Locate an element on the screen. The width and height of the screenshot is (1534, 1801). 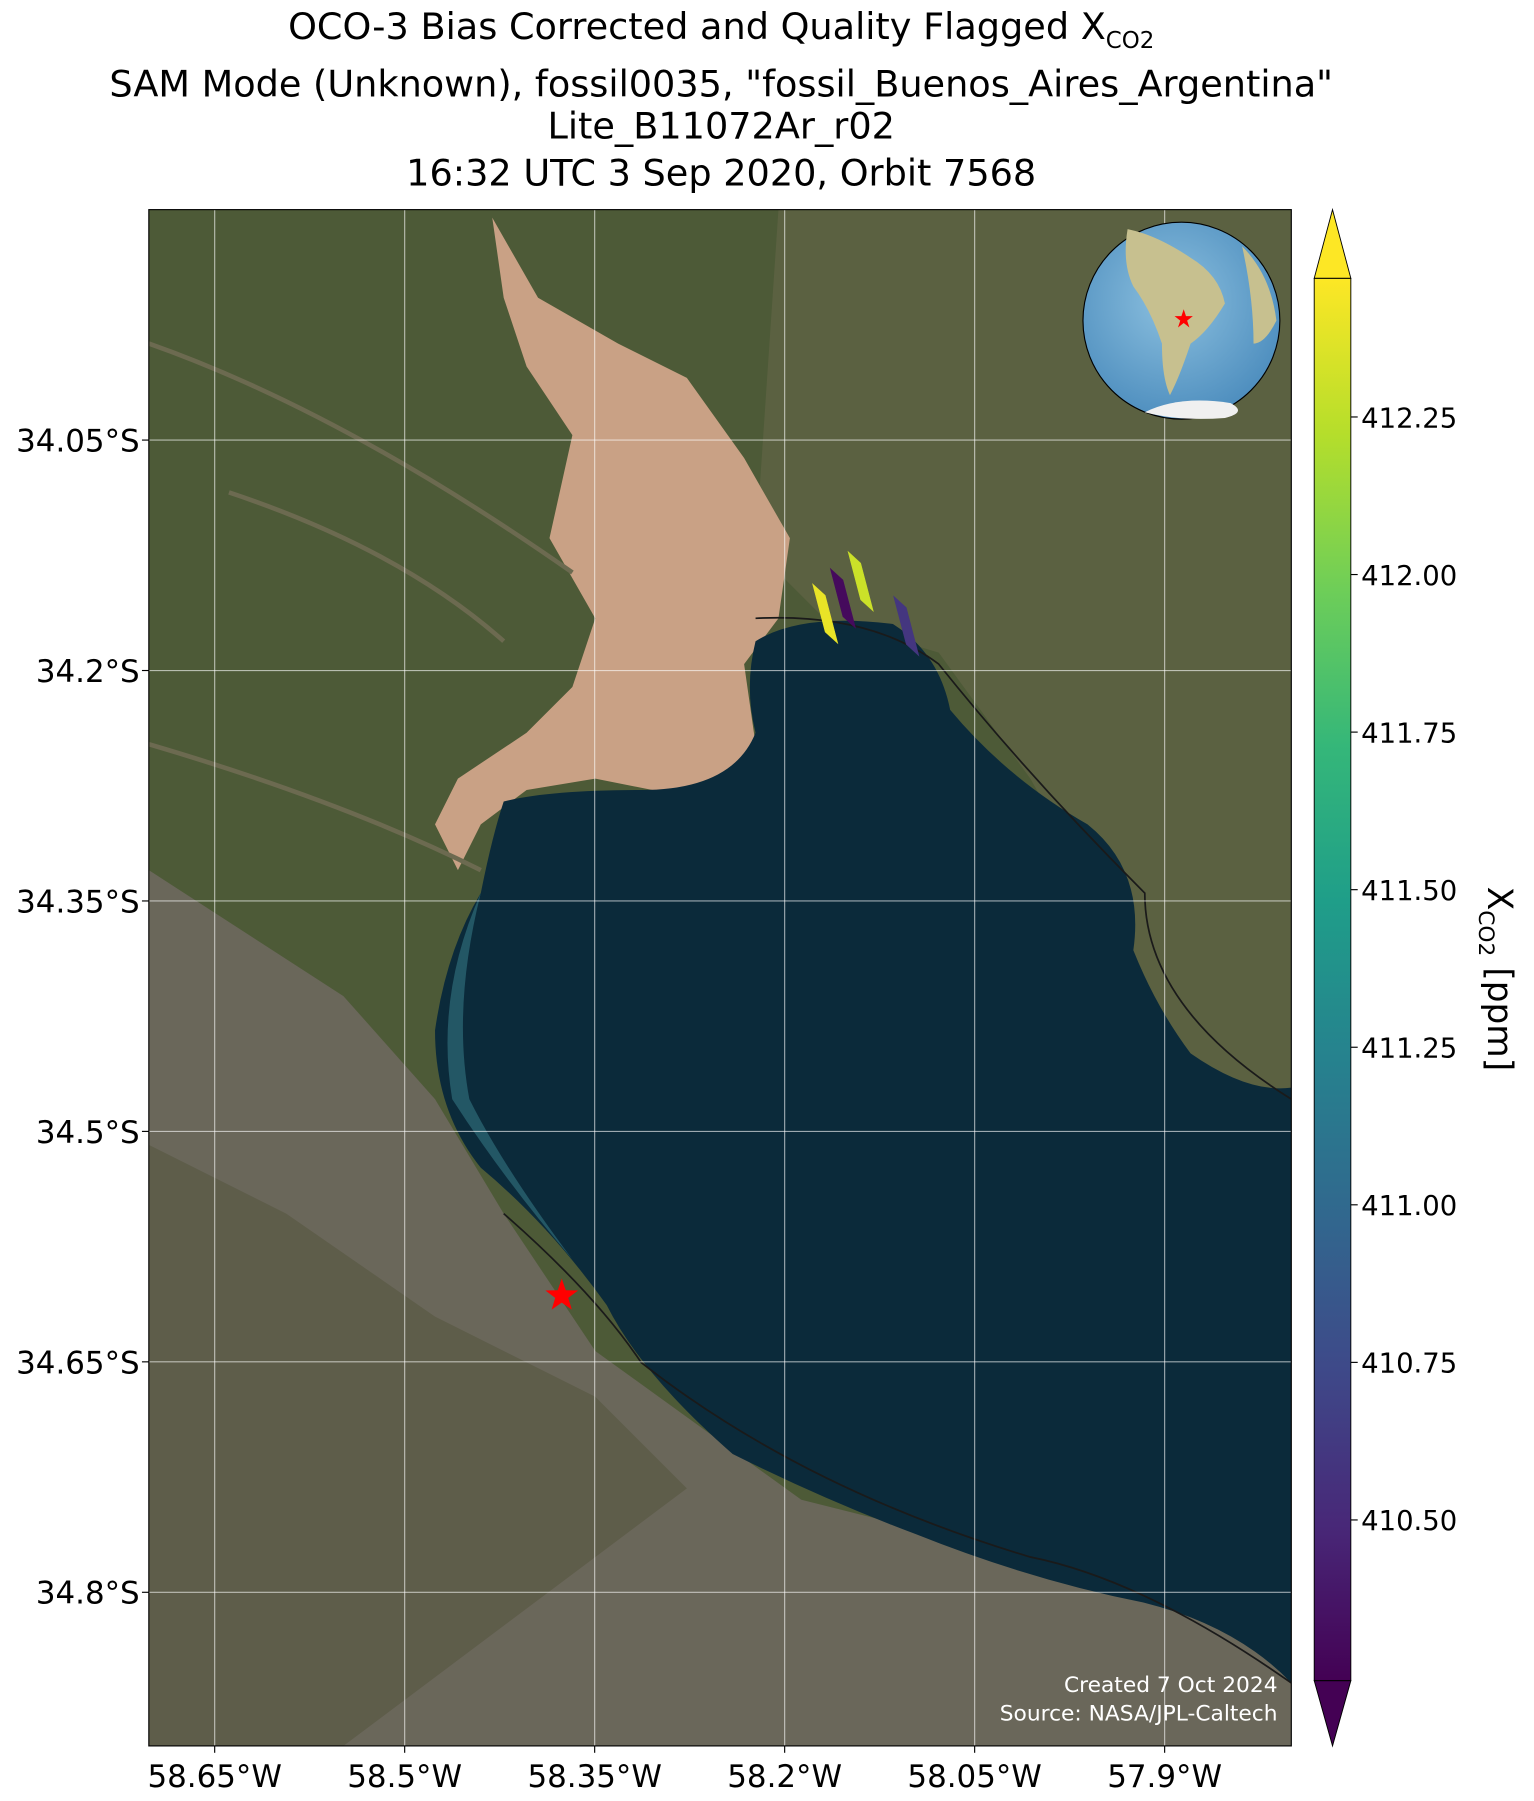
x-tick-label: 58.2°W is located at coordinates (784, 1777).